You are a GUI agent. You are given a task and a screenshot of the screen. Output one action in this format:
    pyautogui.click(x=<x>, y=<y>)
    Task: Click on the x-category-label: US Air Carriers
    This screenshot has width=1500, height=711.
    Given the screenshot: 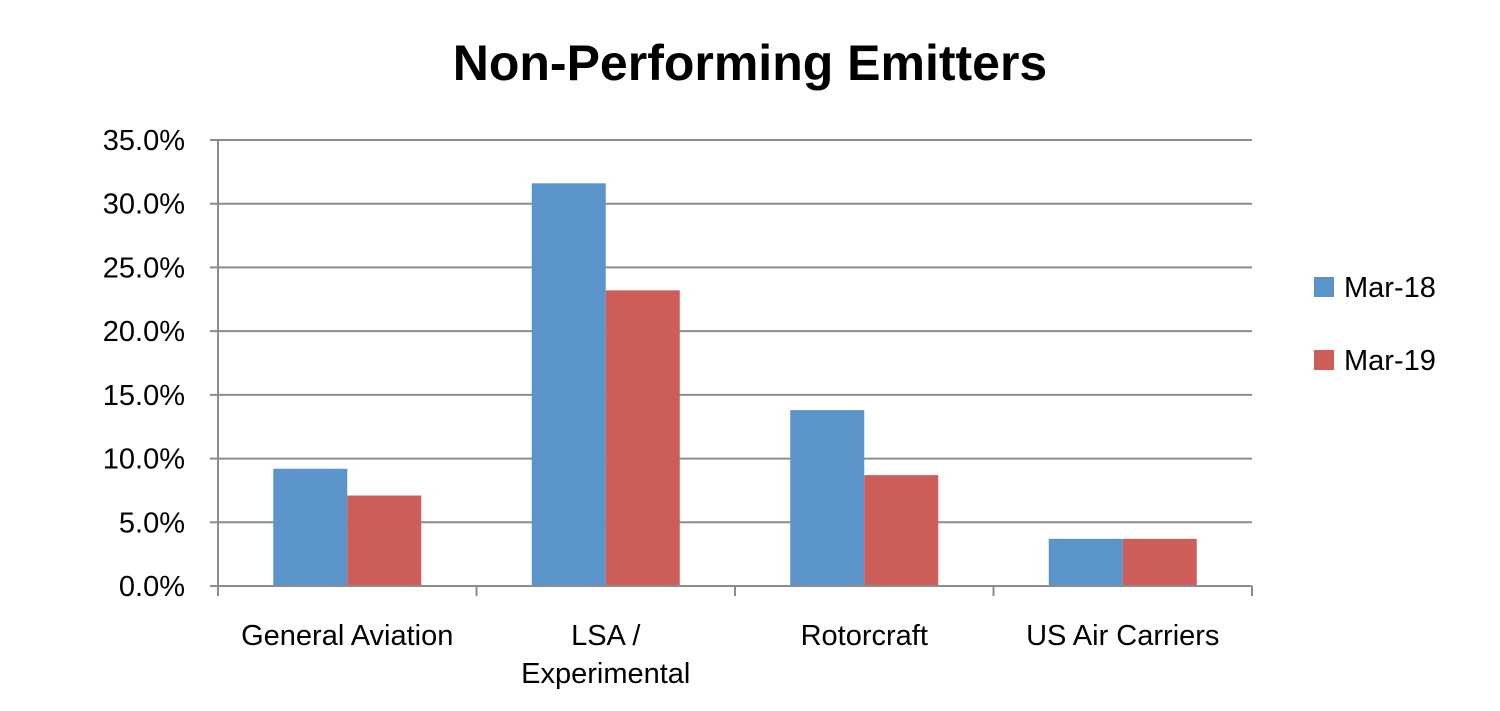 What is the action you would take?
    pyautogui.click(x=1122, y=636)
    